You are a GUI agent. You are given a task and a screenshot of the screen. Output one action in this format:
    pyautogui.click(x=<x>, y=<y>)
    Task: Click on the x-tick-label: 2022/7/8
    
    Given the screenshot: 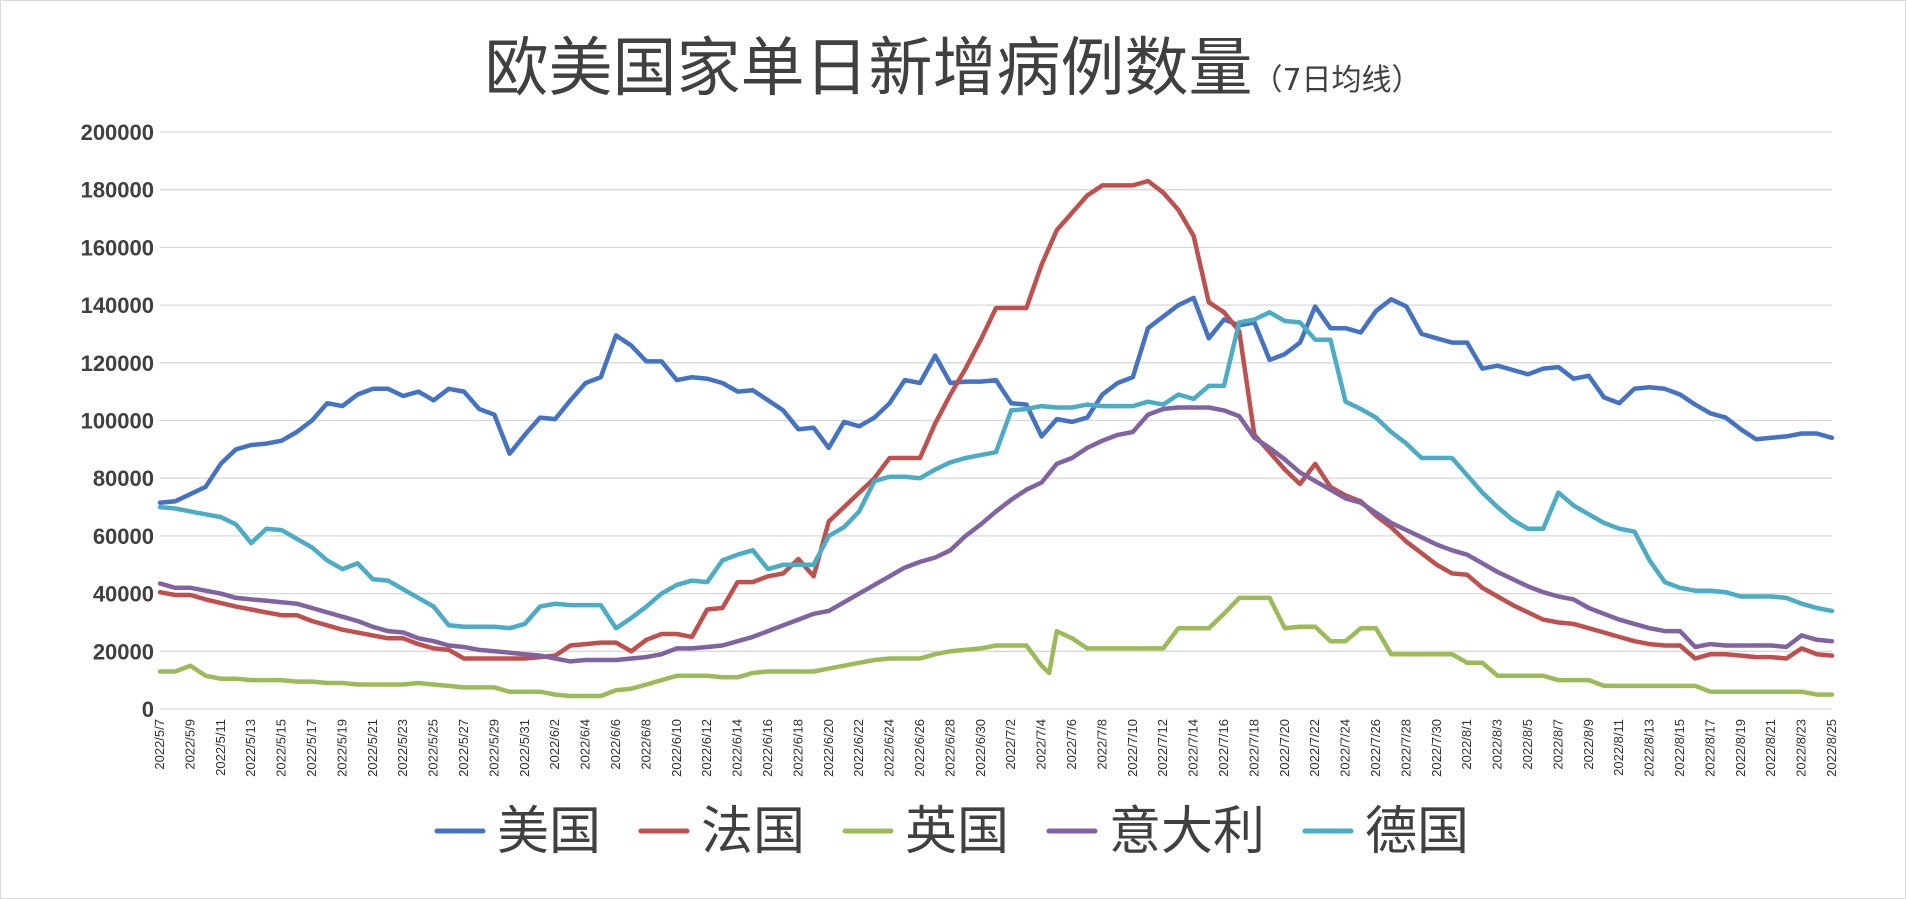 What is the action you would take?
    pyautogui.click(x=1101, y=744)
    